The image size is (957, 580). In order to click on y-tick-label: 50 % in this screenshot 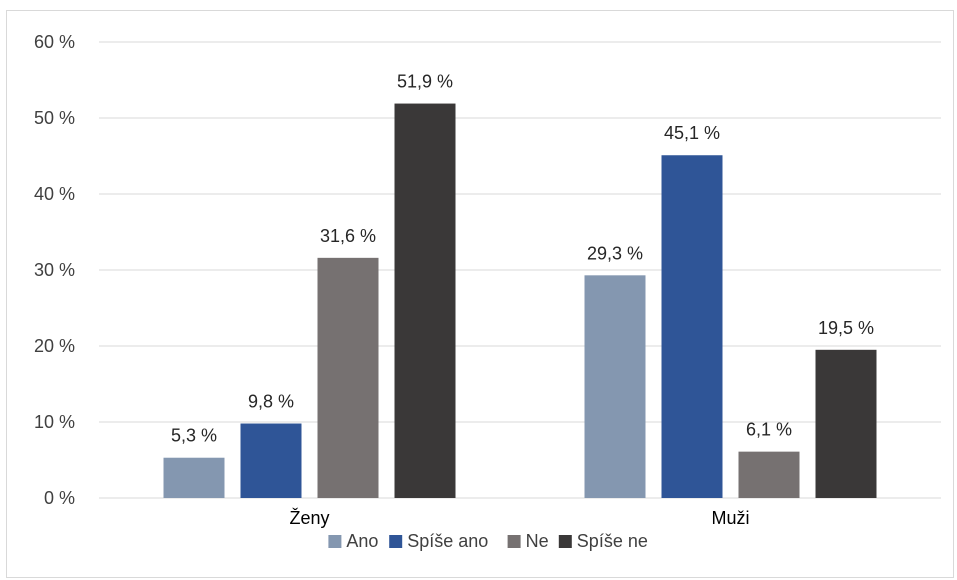, I will do `click(54, 118)`.